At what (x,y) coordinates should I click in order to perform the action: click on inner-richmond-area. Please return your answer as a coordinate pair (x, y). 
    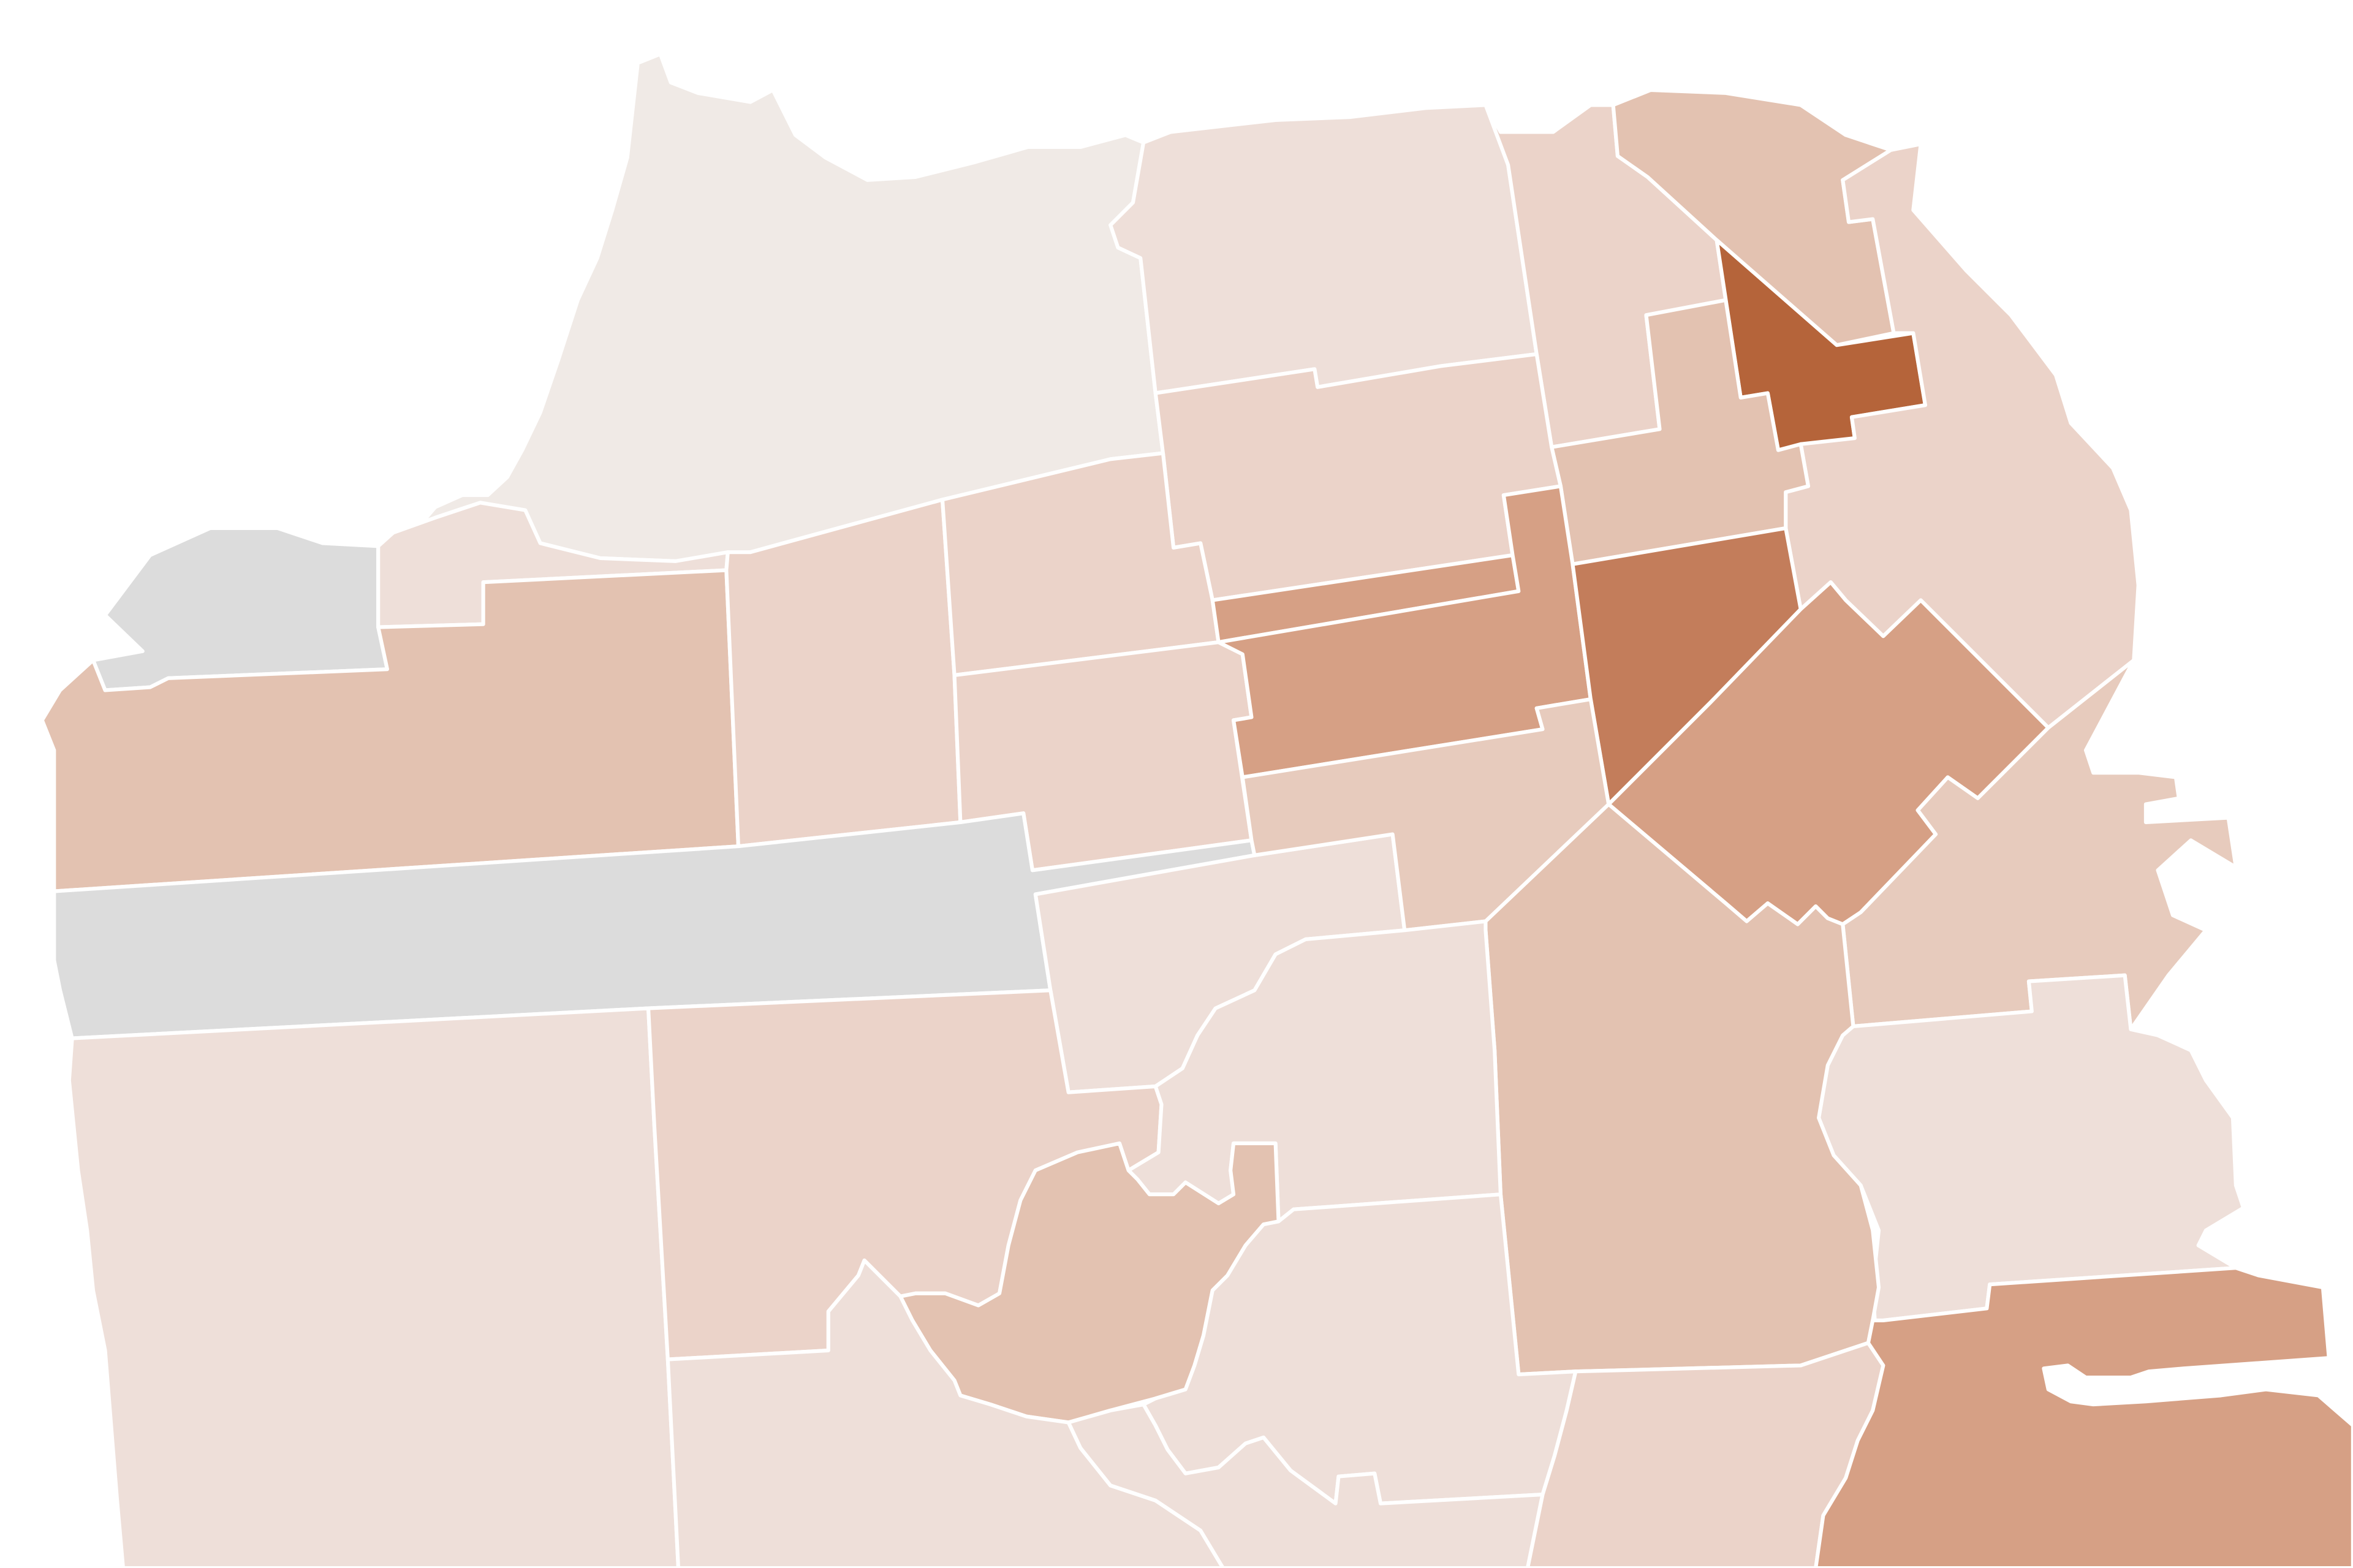
    Looking at the image, I should click on (843, 674).